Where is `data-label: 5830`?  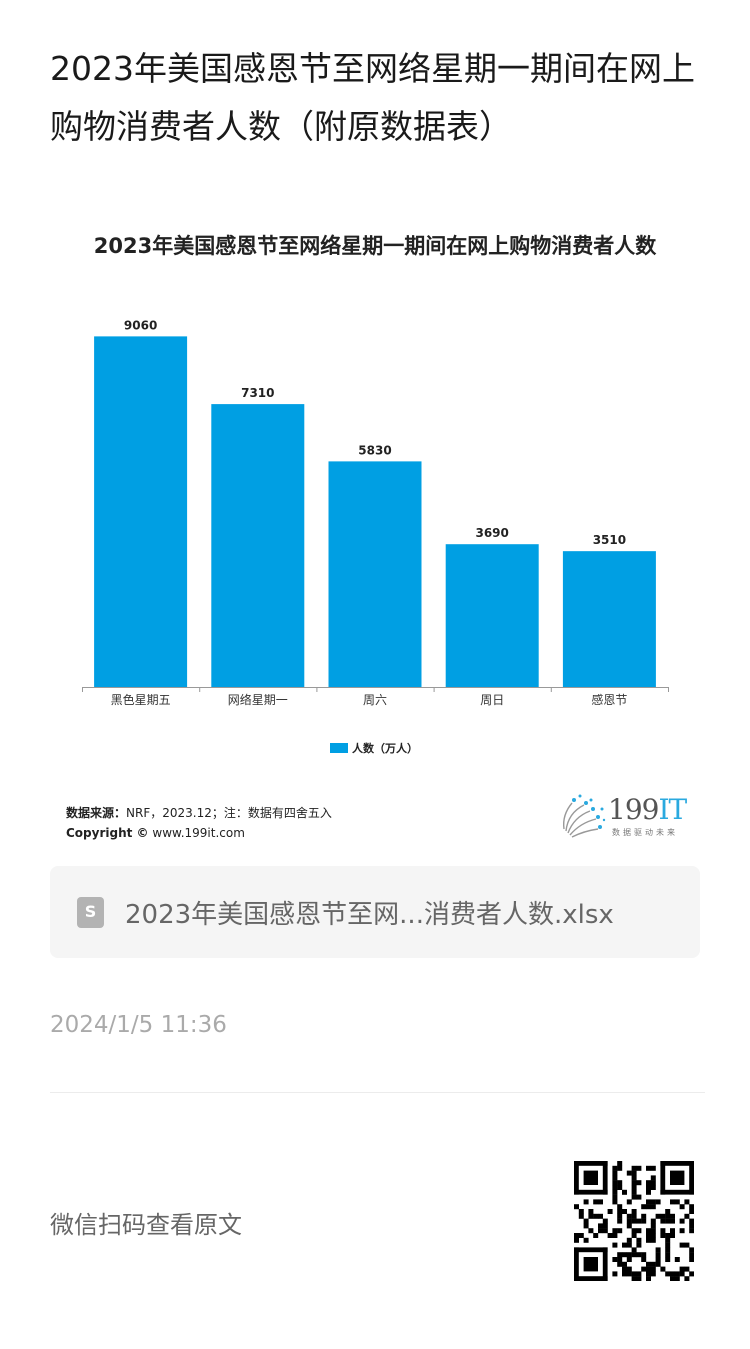 data-label: 5830 is located at coordinates (374, 450).